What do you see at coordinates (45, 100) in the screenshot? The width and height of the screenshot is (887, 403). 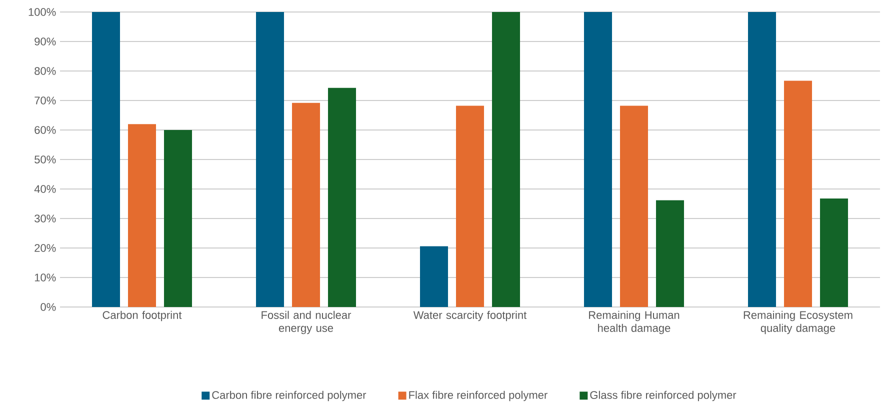 I see `y-tick-label: 70%` at bounding box center [45, 100].